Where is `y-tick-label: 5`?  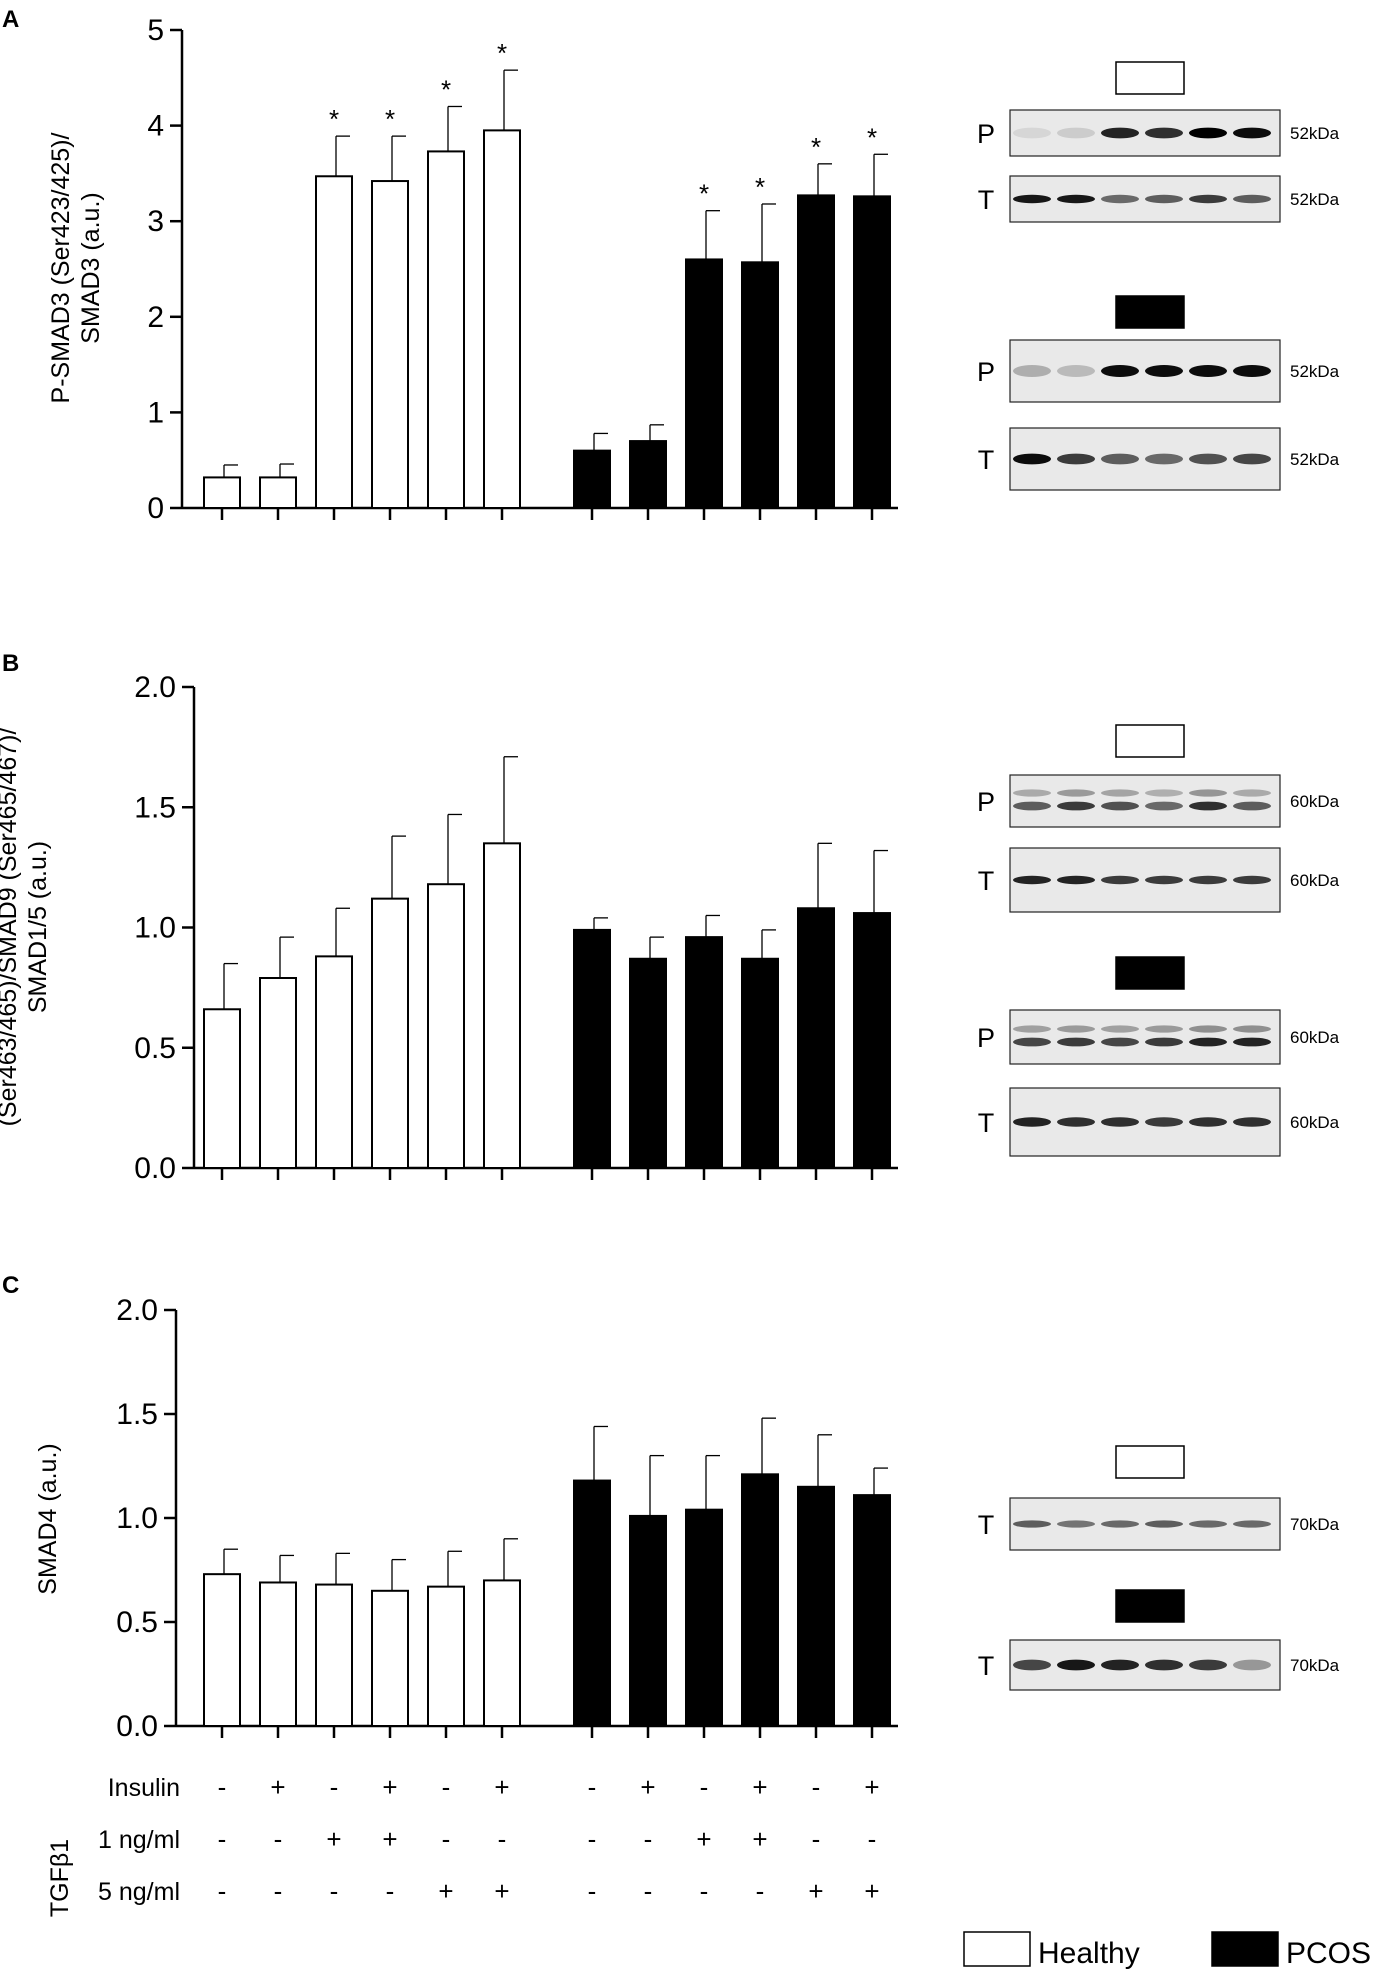
y-tick-label: 5 is located at coordinates (155, 30).